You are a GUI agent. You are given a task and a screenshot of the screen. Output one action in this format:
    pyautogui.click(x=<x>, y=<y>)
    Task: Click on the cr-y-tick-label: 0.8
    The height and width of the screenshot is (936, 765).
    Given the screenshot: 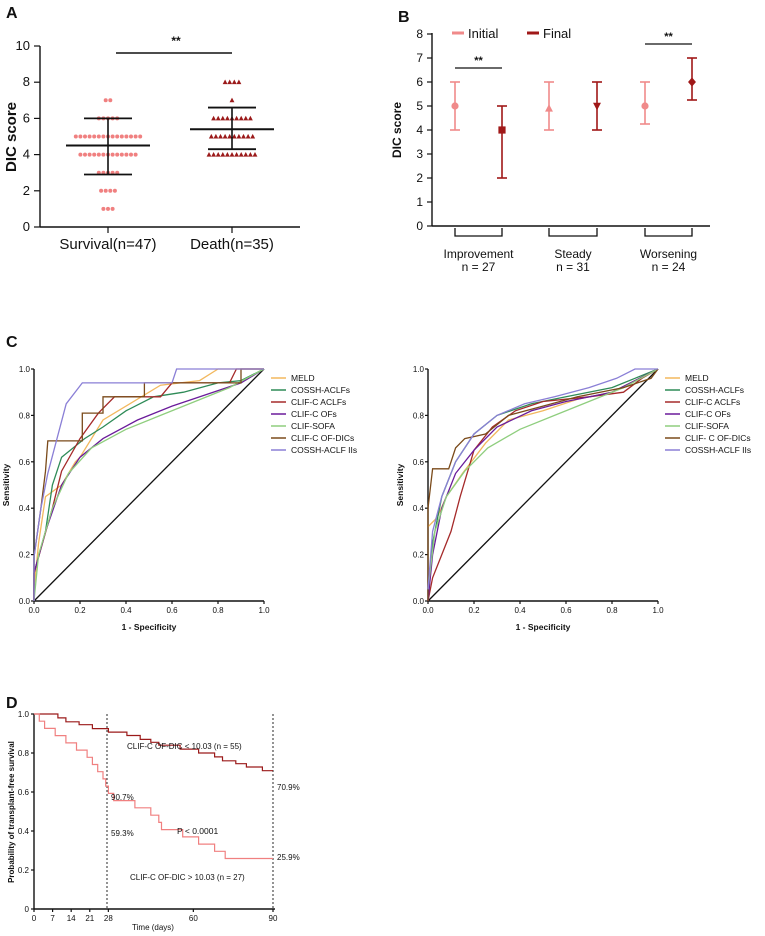 What is the action you would take?
    pyautogui.click(x=419, y=415)
    